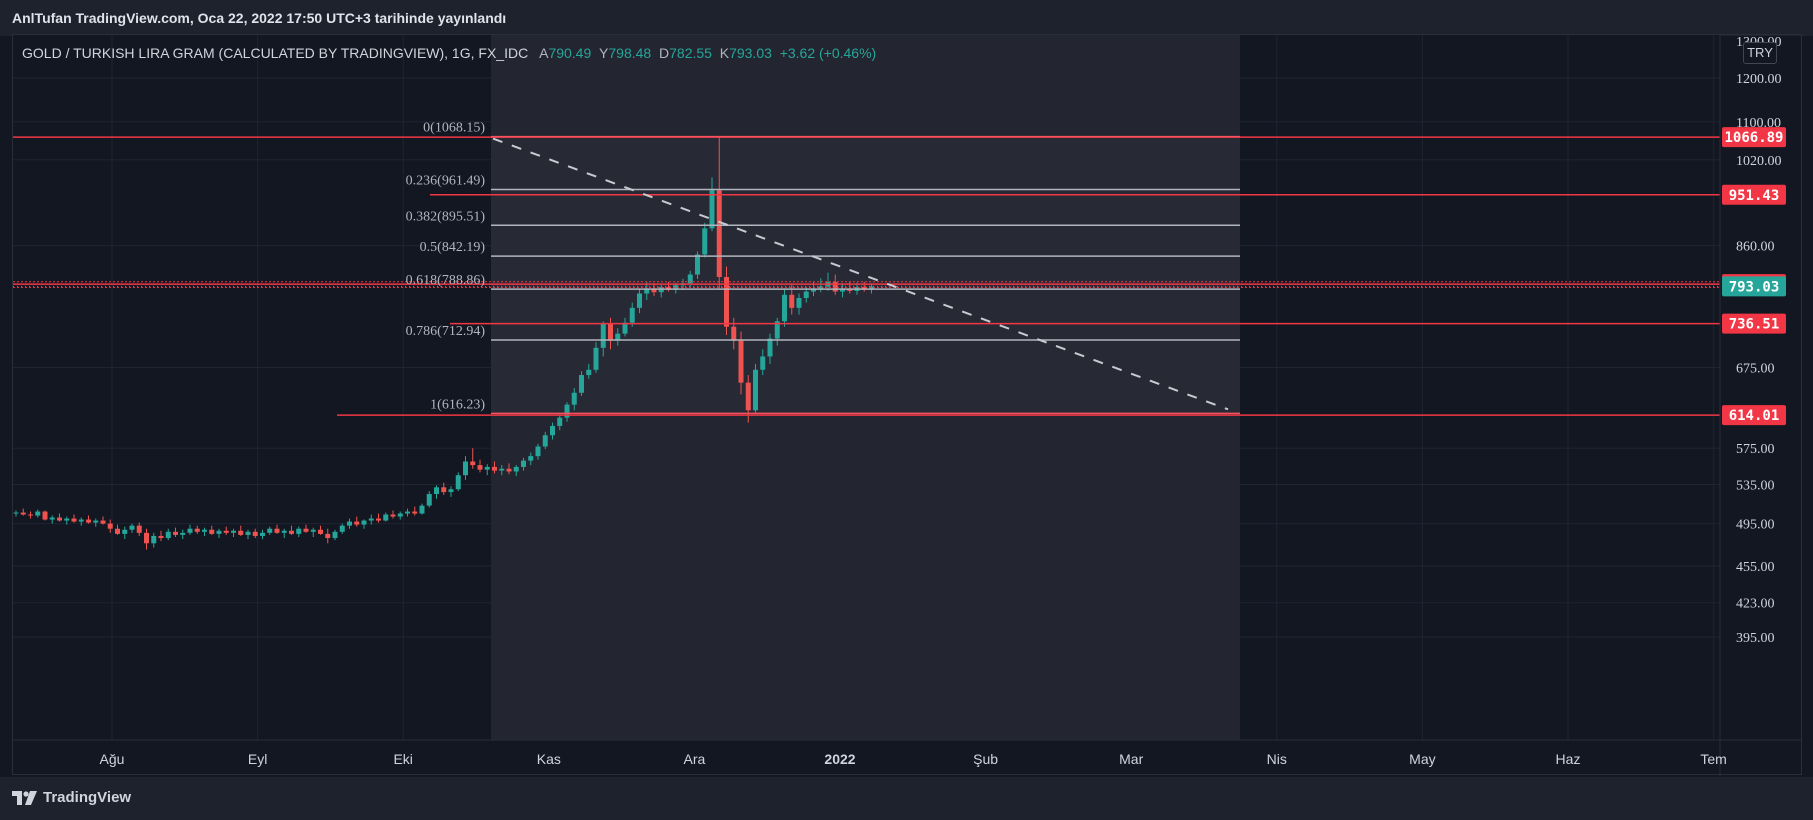 The width and height of the screenshot is (1813, 820). Describe the element at coordinates (453, 247) in the screenshot. I see `fib-level-label: 0.5(842.19)` at that location.